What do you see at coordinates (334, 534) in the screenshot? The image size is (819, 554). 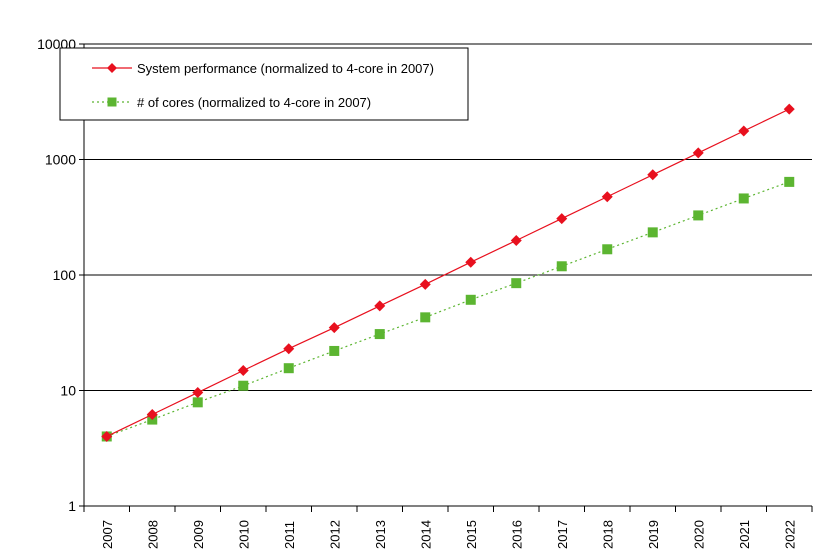 I see `x-tick-label: 2012` at bounding box center [334, 534].